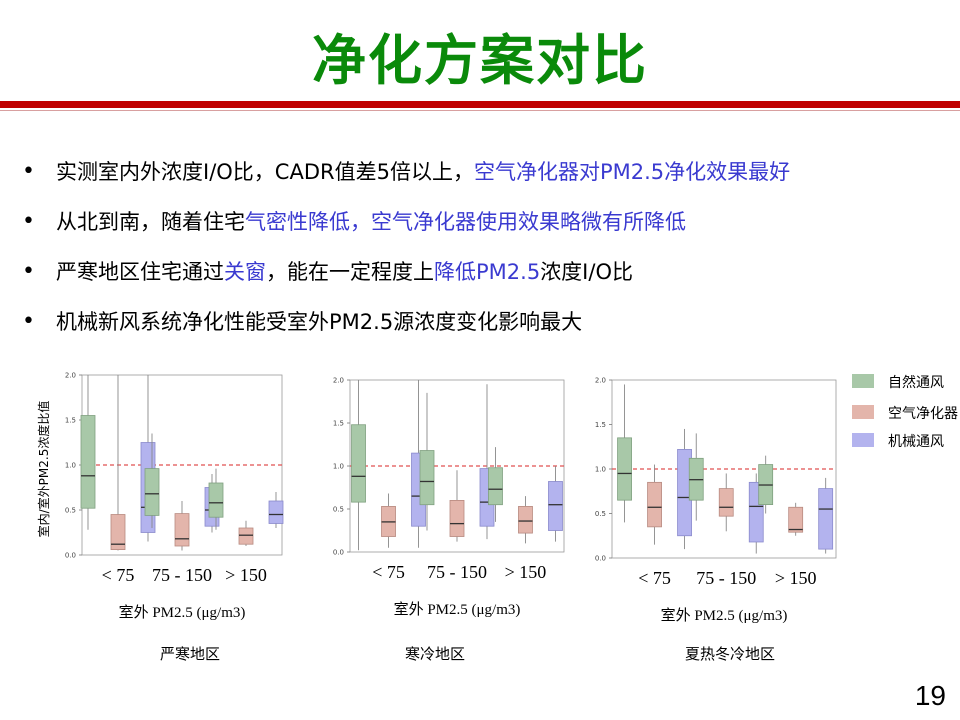  I want to click on region-label-severe-cold: 严寒地区, so click(189, 654).